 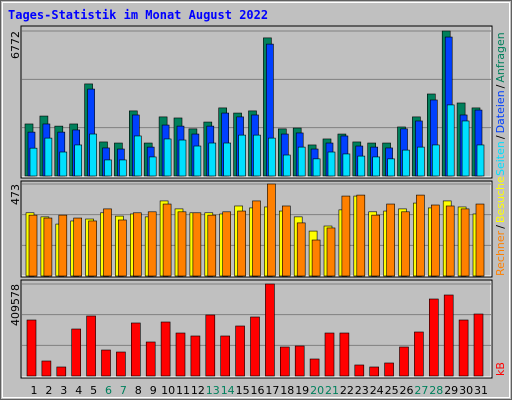 I want to click on y-tick-label: 409578, so click(x=15, y=305).